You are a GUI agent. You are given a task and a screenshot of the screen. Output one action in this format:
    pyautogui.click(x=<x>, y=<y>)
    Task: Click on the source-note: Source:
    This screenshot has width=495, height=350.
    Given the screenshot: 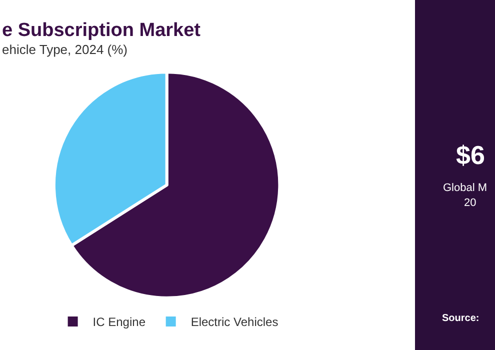 What is the action you would take?
    pyautogui.click(x=461, y=318)
    